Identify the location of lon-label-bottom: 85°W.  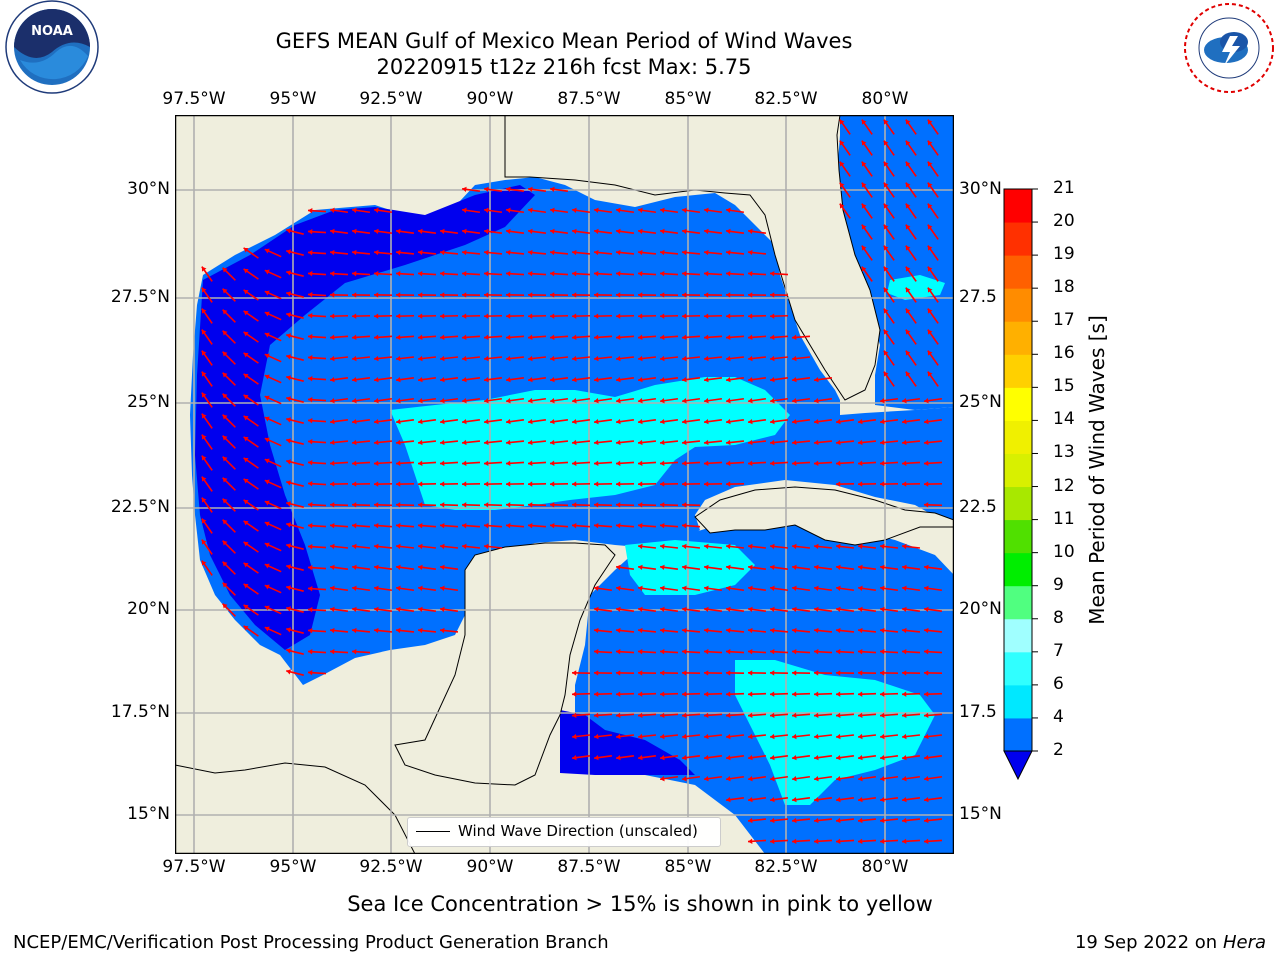
(688, 867).